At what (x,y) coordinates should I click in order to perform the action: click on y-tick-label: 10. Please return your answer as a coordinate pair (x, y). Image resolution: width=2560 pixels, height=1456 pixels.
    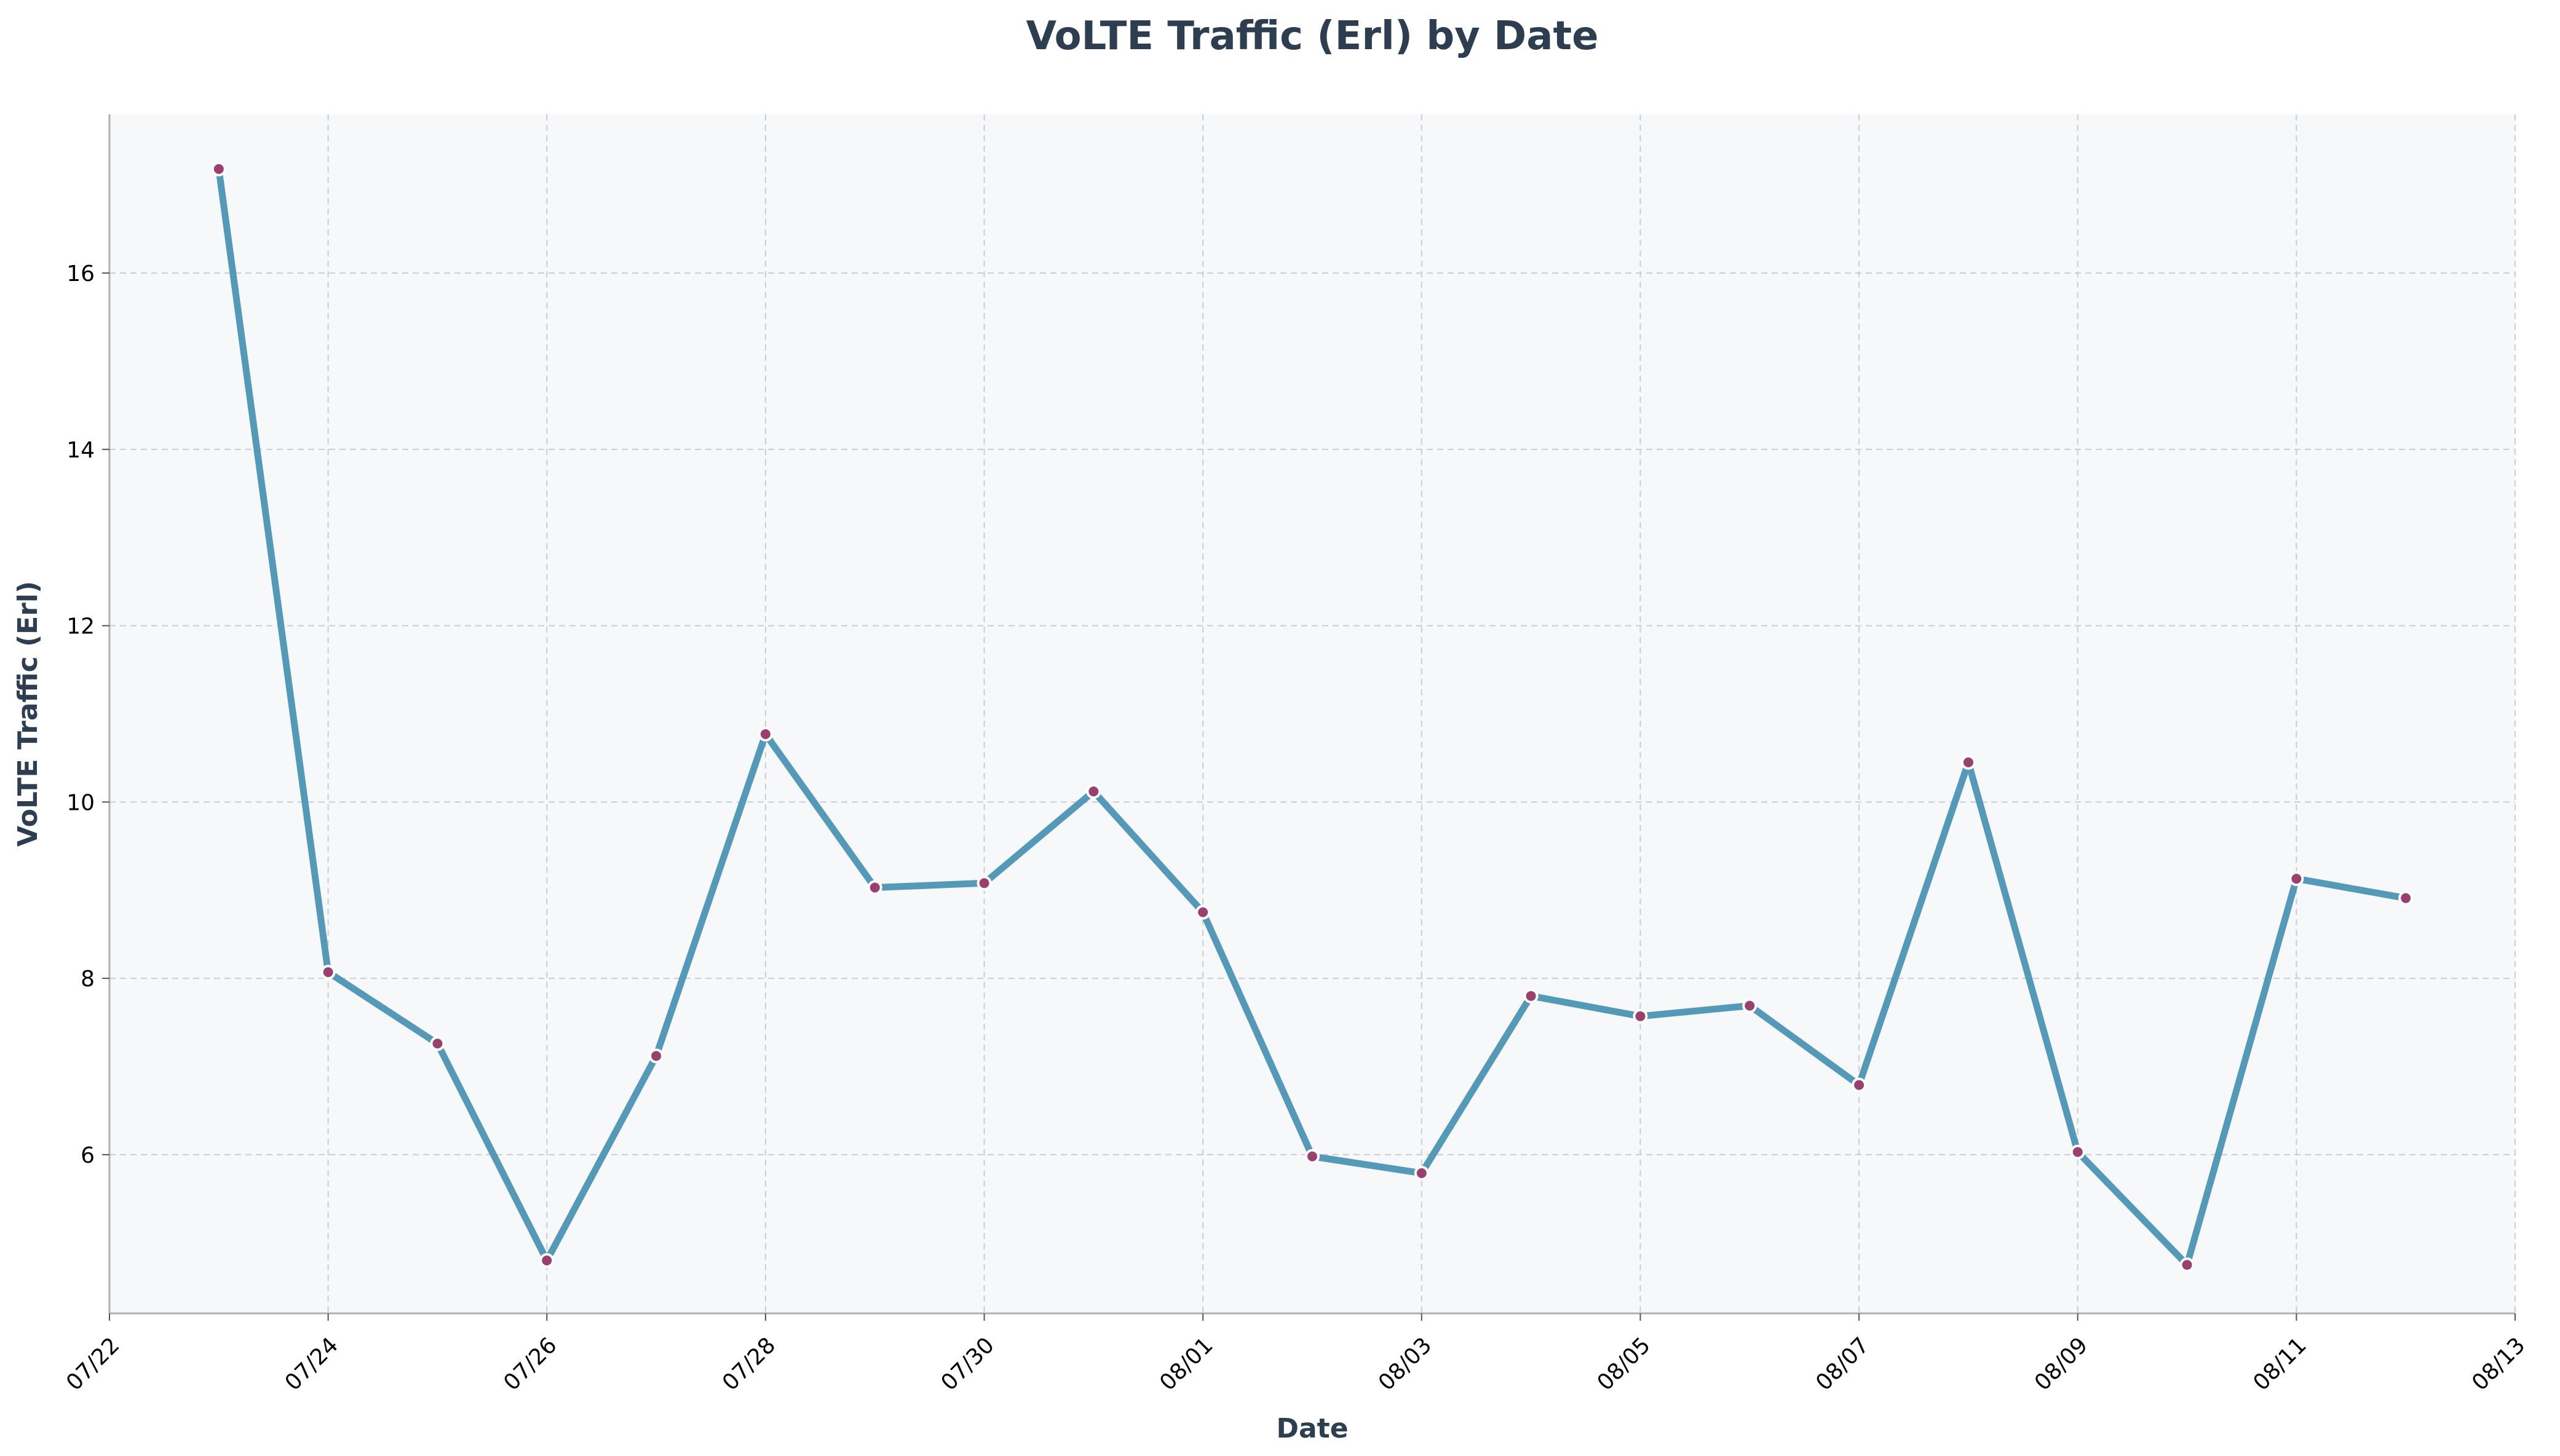
    Looking at the image, I should click on (81, 803).